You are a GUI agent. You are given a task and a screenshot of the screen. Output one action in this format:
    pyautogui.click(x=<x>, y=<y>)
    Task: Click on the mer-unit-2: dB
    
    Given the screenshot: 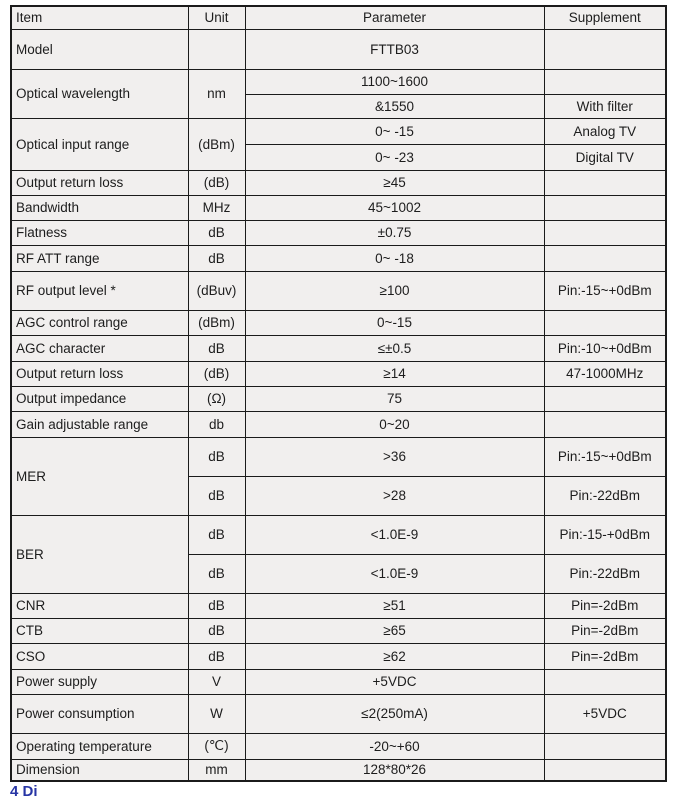 What is the action you would take?
    pyautogui.click(x=216, y=495)
    